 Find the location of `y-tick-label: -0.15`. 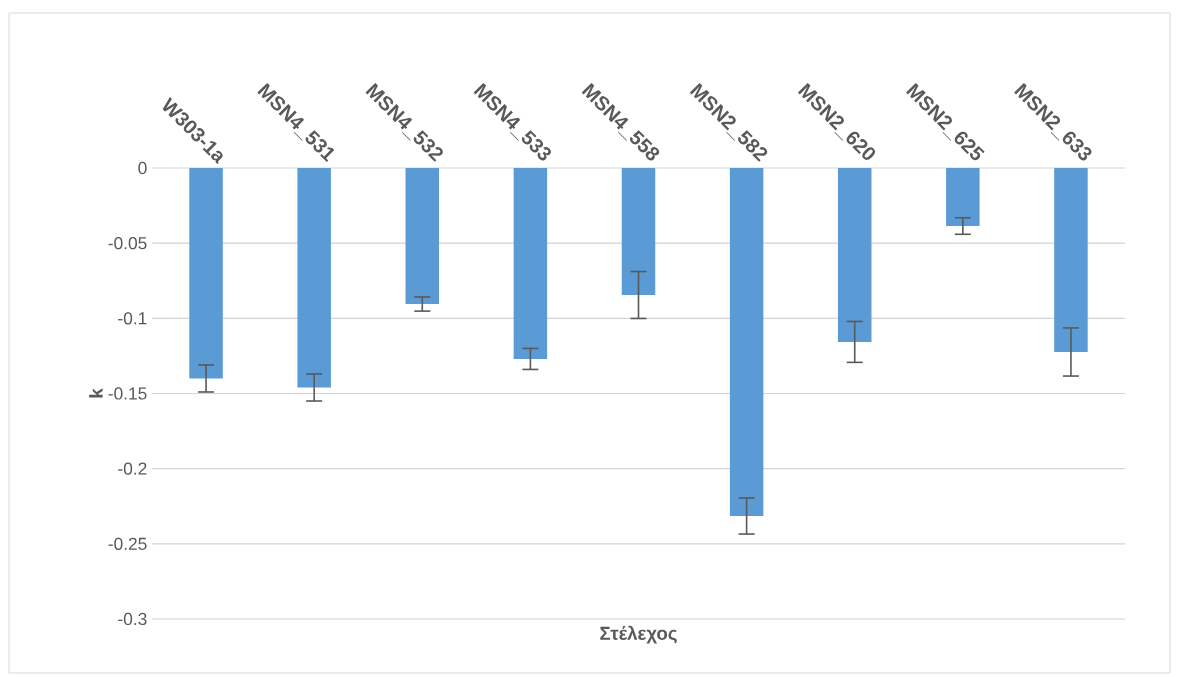

y-tick-label: -0.15 is located at coordinates (127, 393).